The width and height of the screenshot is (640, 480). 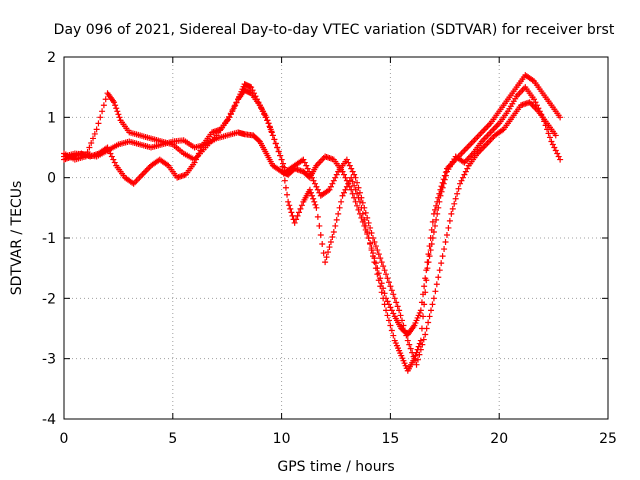 What do you see at coordinates (172, 439) in the screenshot?
I see `x-tick-label: 5` at bounding box center [172, 439].